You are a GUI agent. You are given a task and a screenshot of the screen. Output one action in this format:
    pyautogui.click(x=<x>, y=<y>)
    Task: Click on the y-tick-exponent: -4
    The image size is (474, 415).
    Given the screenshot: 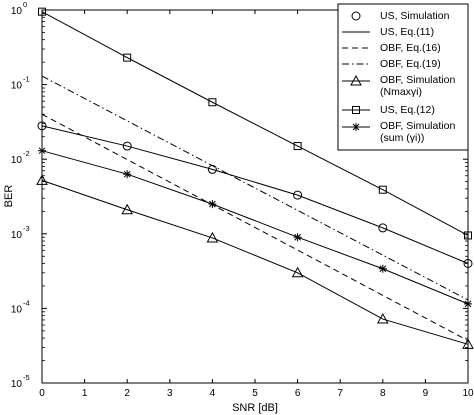 What is the action you would take?
    pyautogui.click(x=26, y=302)
    